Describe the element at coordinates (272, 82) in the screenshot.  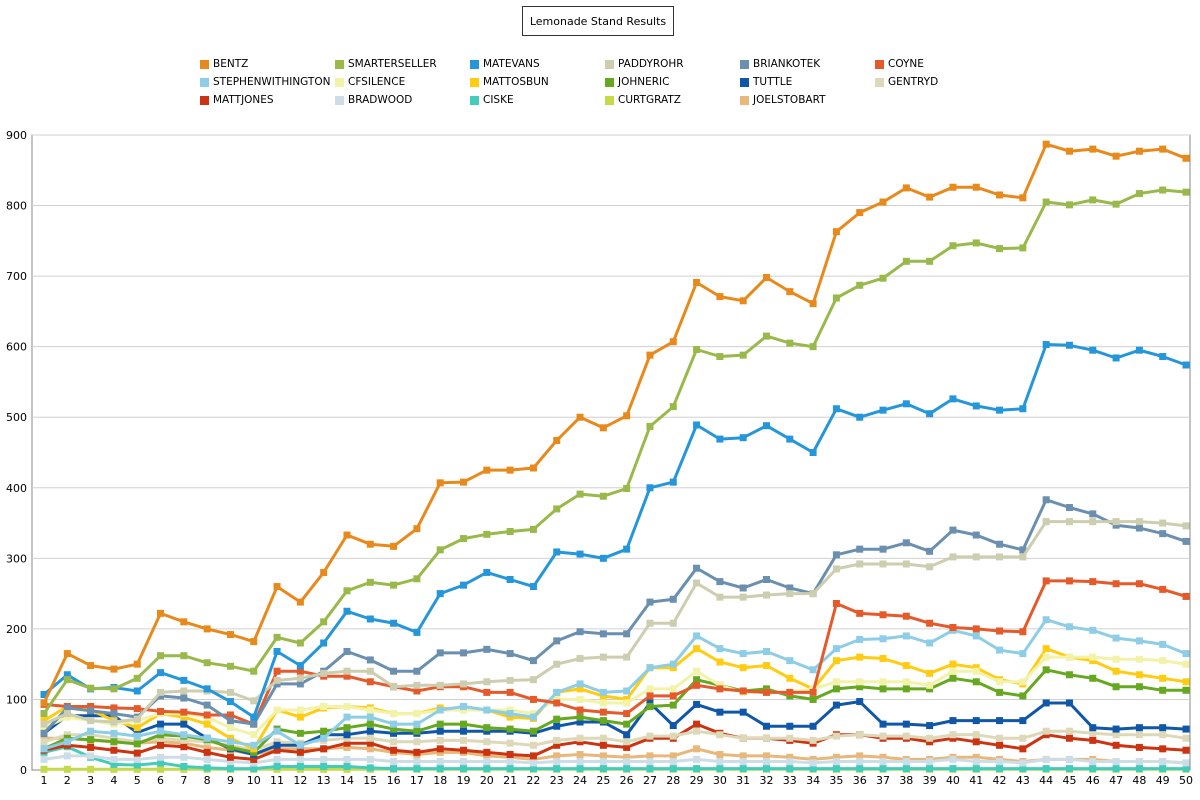
I see `legend-label: STEPHENWITHINGTON` at that location.